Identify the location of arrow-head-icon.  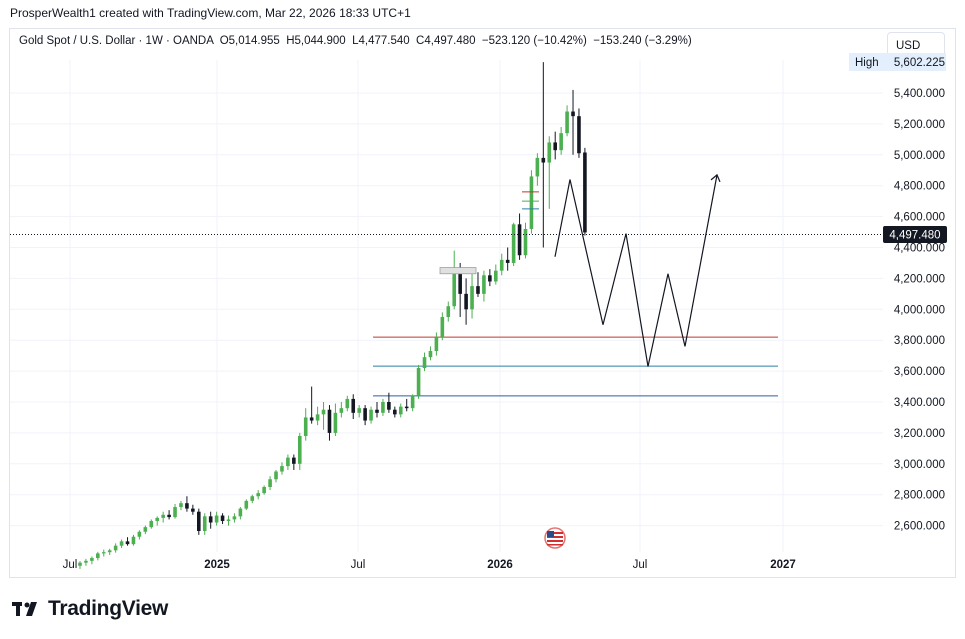
(715, 178).